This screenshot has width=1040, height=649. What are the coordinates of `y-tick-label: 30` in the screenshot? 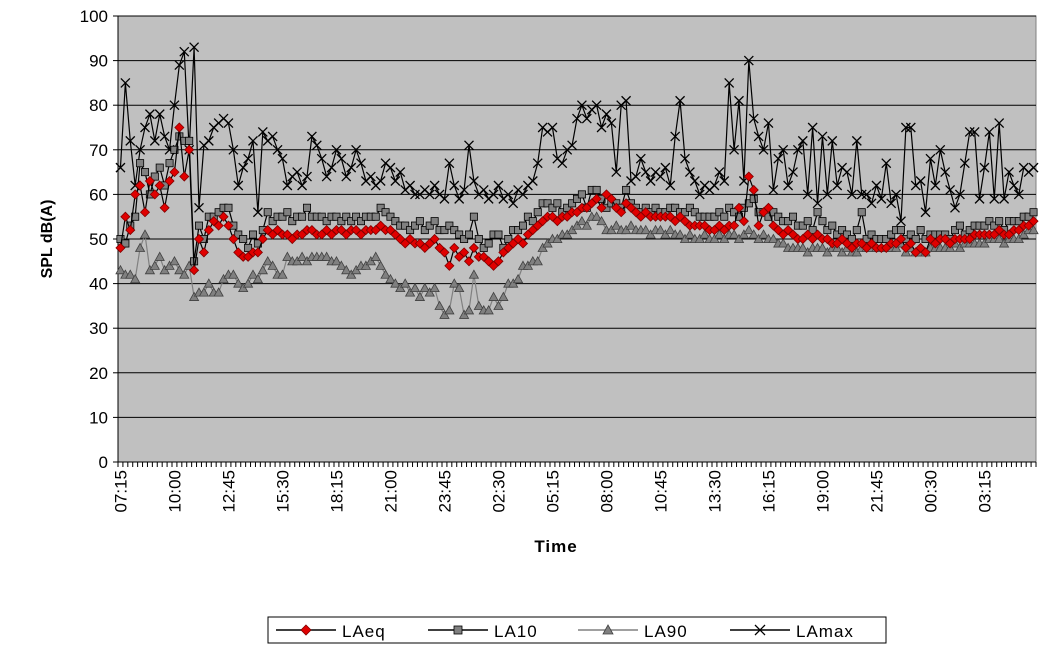 It's located at (98, 328).